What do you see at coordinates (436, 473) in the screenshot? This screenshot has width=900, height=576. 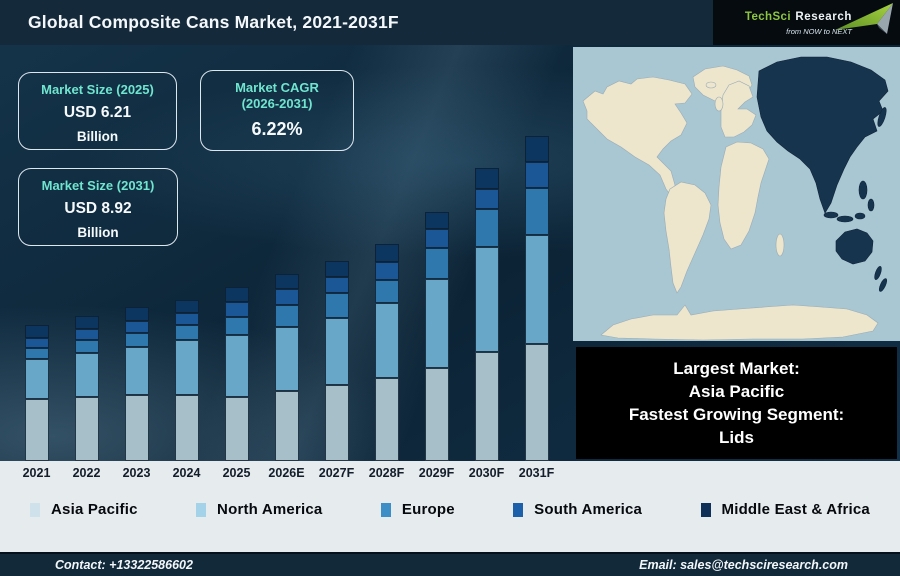 I see `year-label-2029F: 2029F` at bounding box center [436, 473].